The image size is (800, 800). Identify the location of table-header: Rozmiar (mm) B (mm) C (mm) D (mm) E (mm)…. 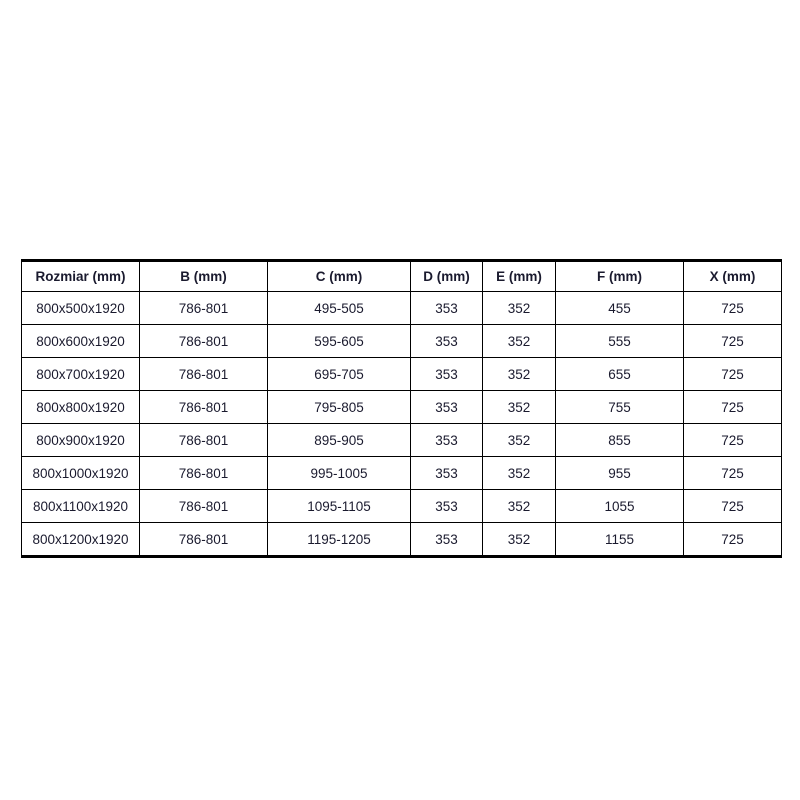
(401, 275).